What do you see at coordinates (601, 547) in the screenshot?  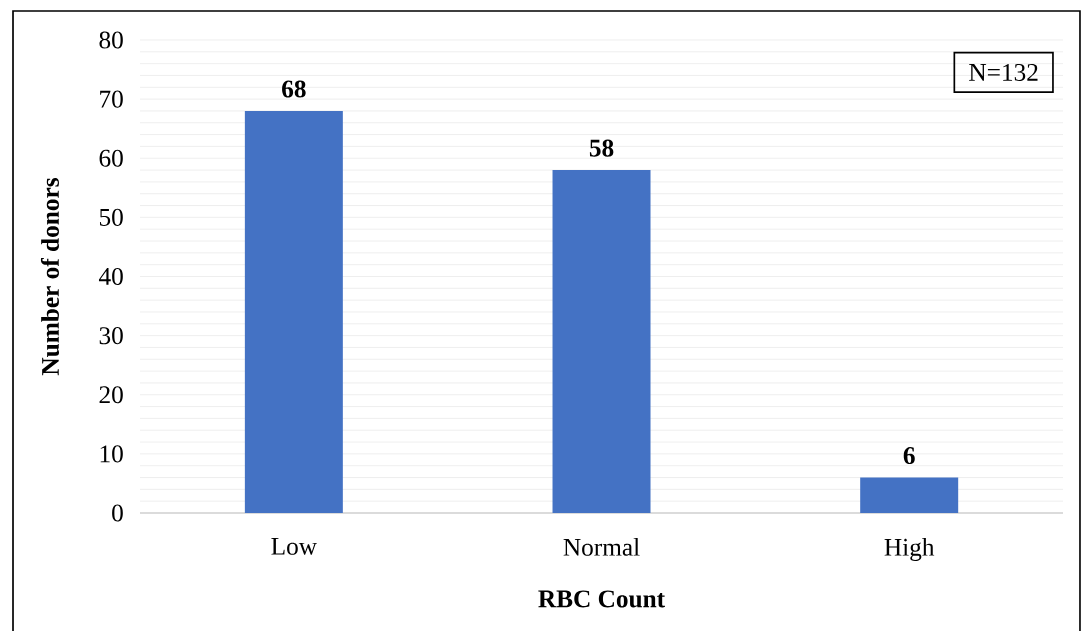 I see `x-tick-label: Normal` at bounding box center [601, 547].